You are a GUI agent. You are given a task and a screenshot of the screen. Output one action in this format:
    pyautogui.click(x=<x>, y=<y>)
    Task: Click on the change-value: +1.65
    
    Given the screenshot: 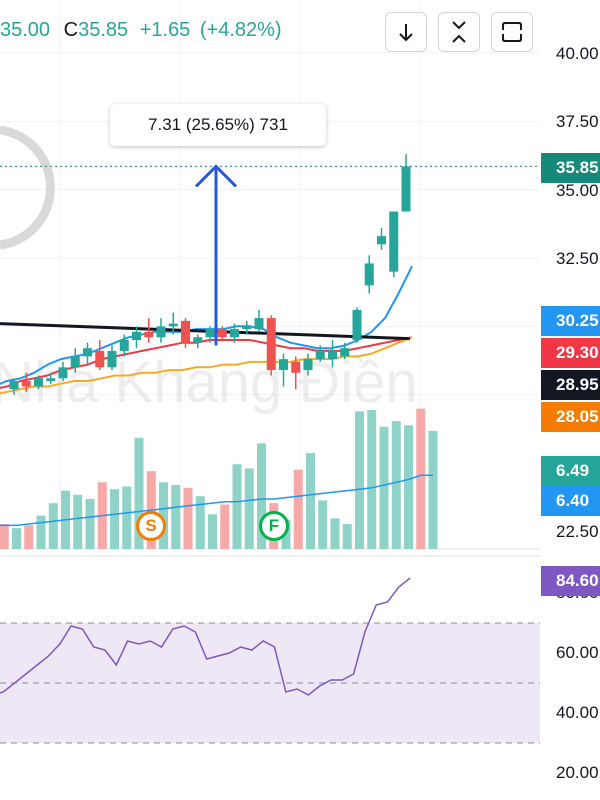 What is the action you would take?
    pyautogui.click(x=165, y=30)
    